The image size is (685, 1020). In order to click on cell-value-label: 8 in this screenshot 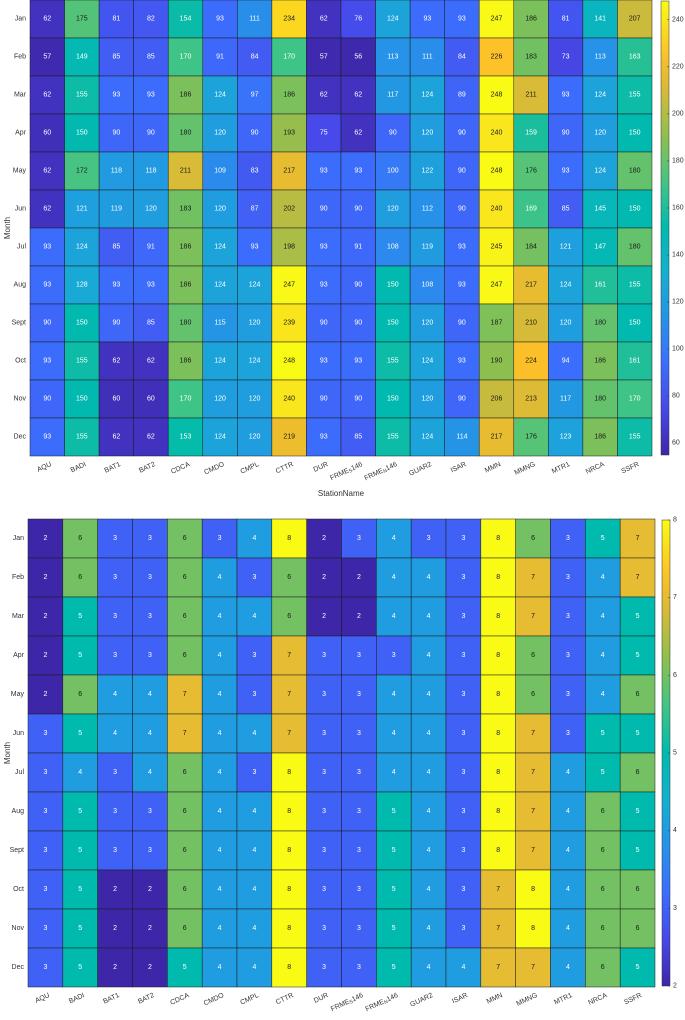, I will do `click(498, 655)`.